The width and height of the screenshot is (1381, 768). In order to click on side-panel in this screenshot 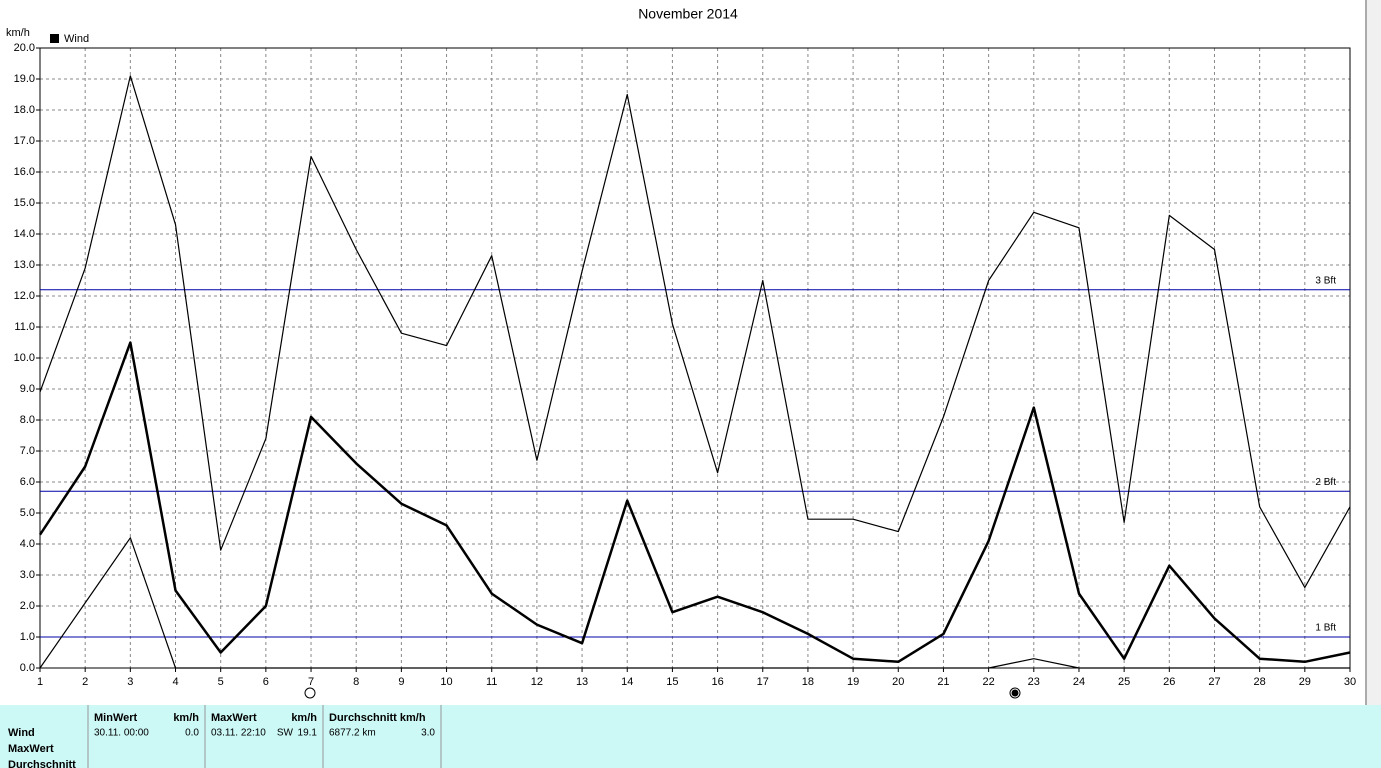, I will do `click(1373, 352)`.